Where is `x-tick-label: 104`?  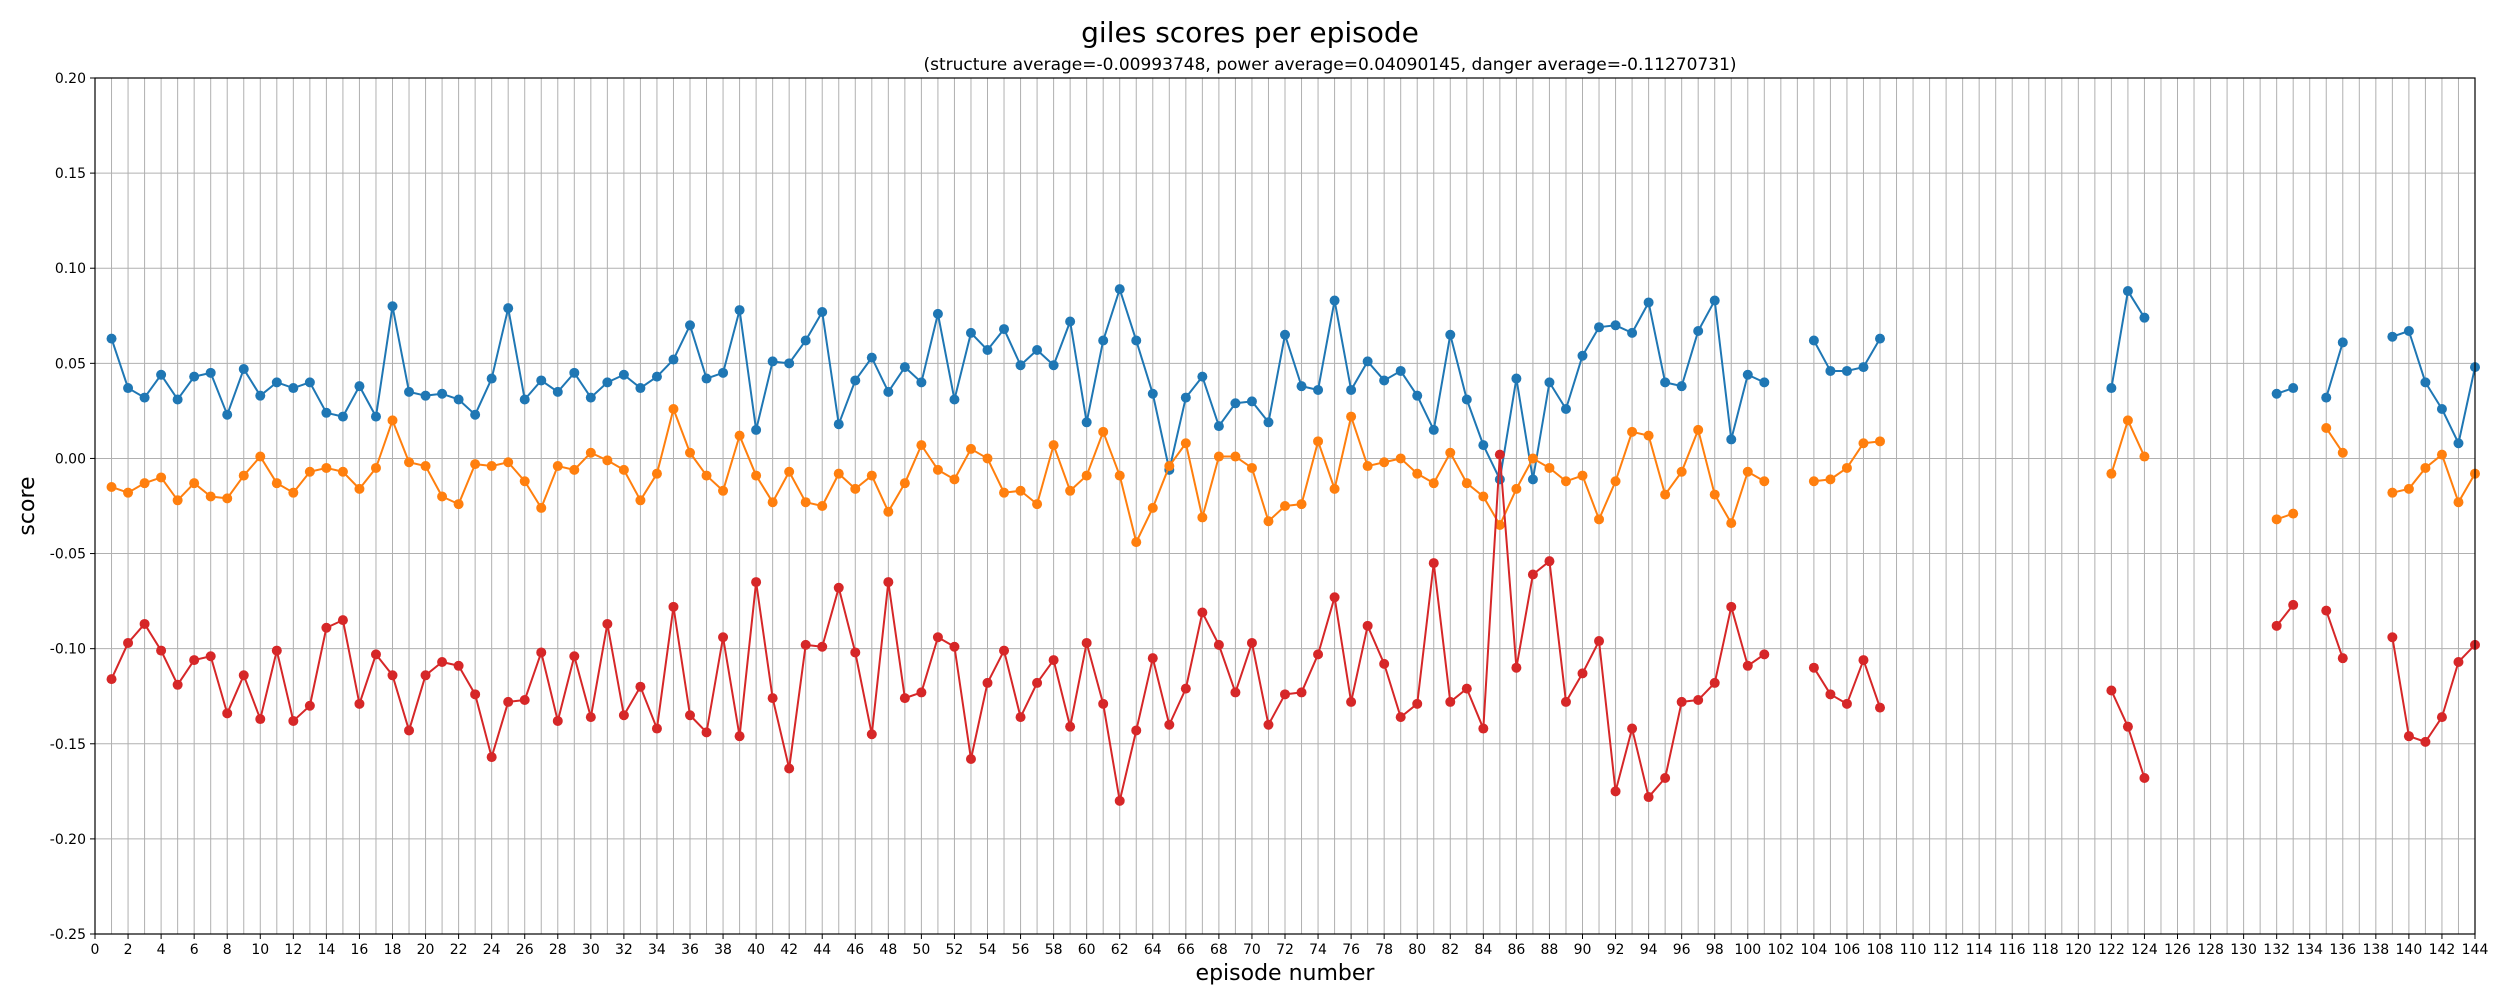
x-tick-label: 104 is located at coordinates (1814, 950).